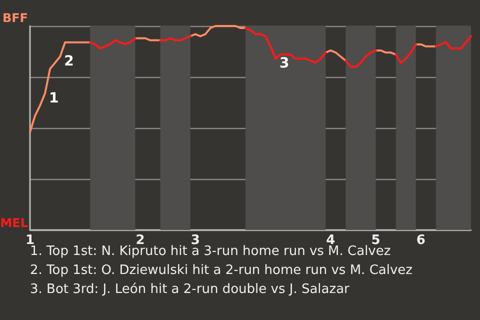 The width and height of the screenshot is (480, 320). Describe the element at coordinates (421, 240) in the screenshot. I see `x-tick-label: 6` at that location.